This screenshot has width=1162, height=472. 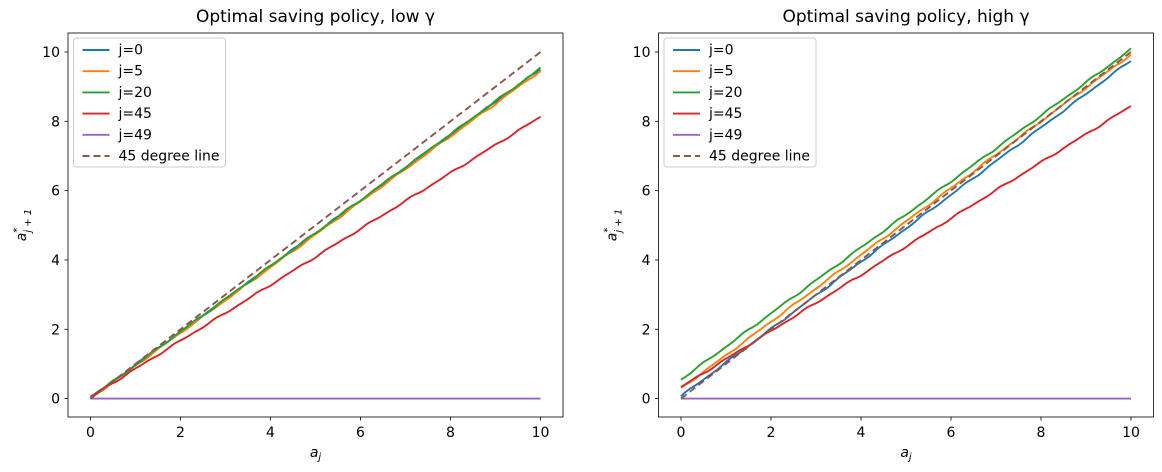 What do you see at coordinates (315, 17) in the screenshot?
I see `chart-title-low-gamma: Optimal saving policy, low γ` at bounding box center [315, 17].